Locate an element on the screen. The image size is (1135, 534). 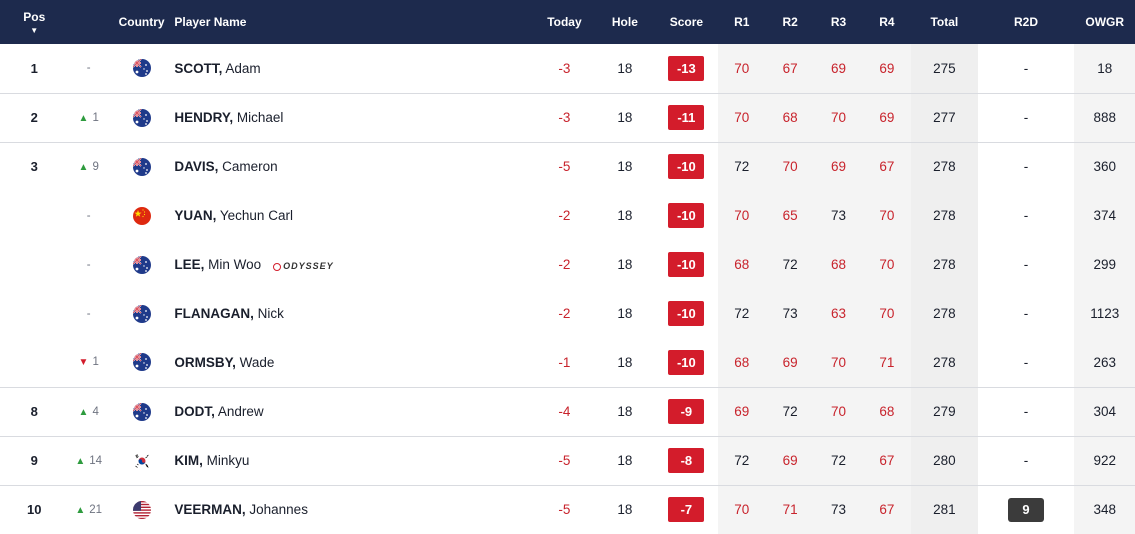
round-1-score: 68 is located at coordinates (741, 264).